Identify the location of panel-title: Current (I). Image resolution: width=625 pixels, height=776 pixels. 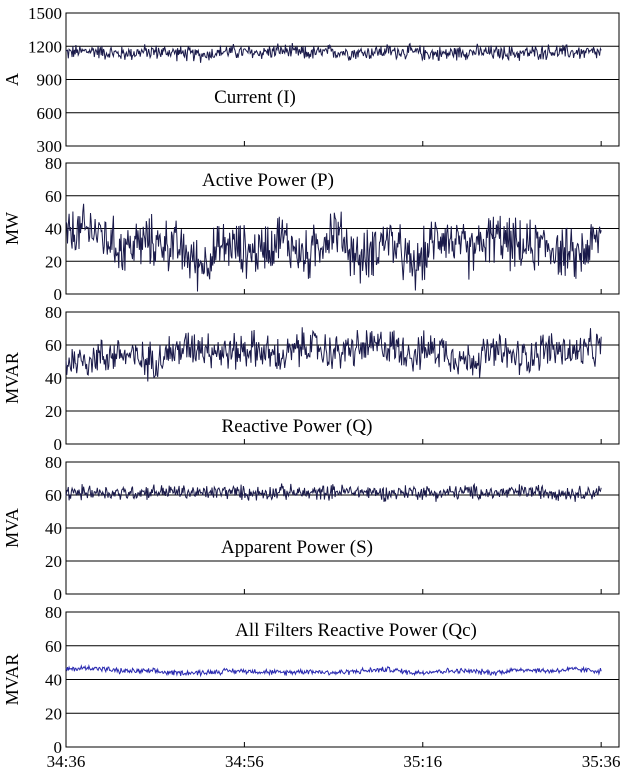
(255, 97).